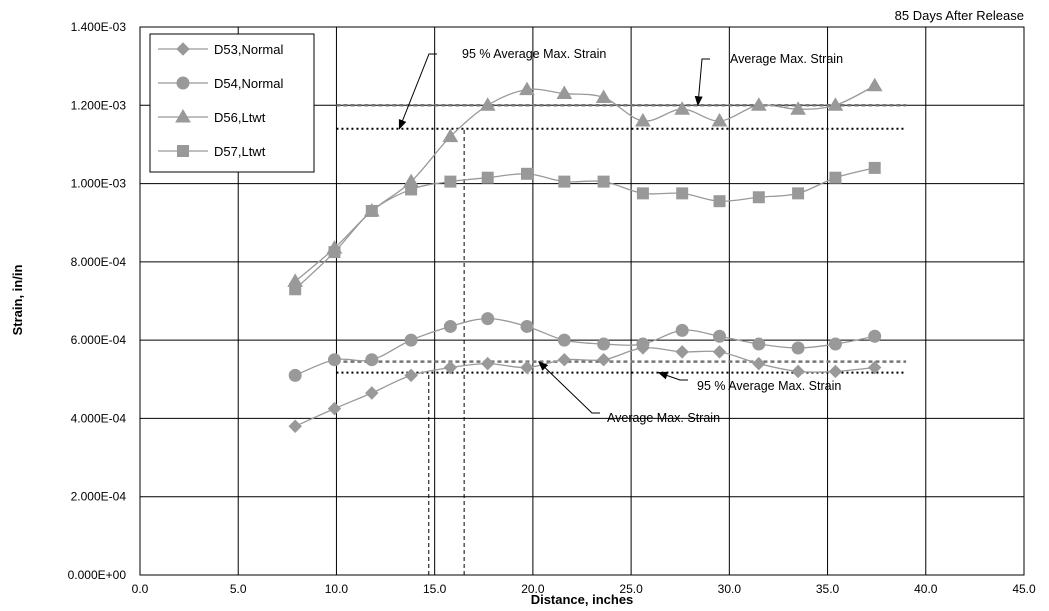  Describe the element at coordinates (97, 575) in the screenshot. I see `y-tick-label: 0.000E+00` at that location.